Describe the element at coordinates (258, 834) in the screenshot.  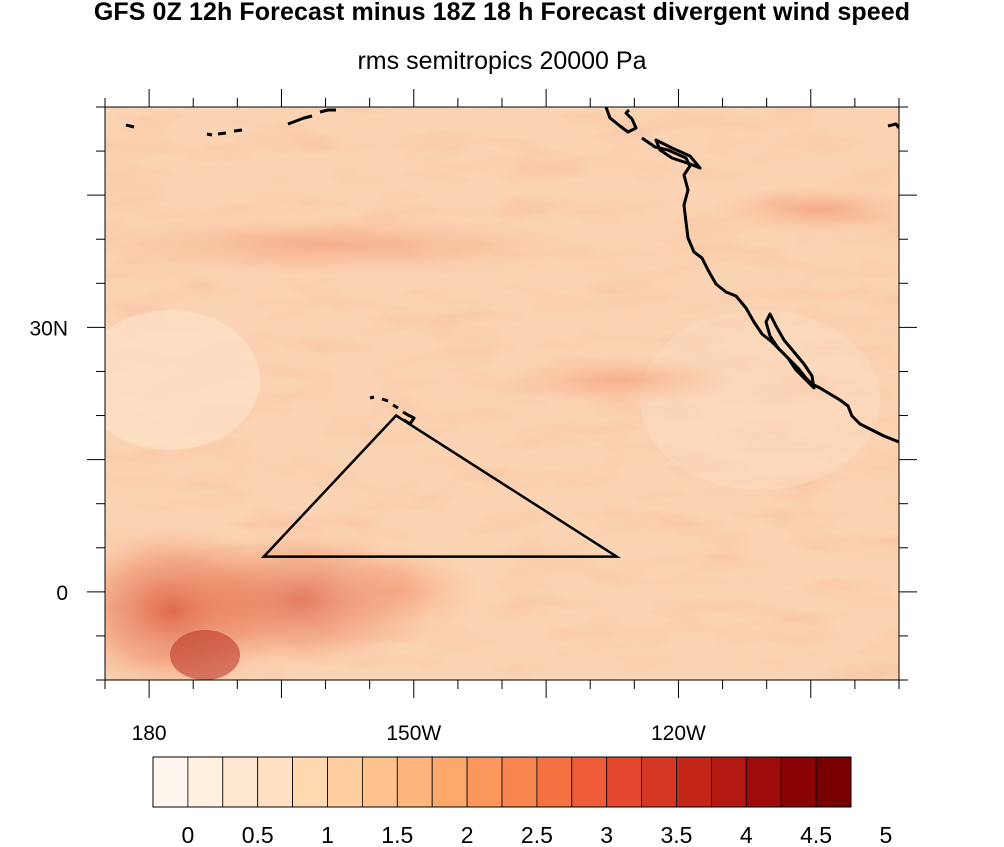
I see `colorbar-label: 0.5` at that location.